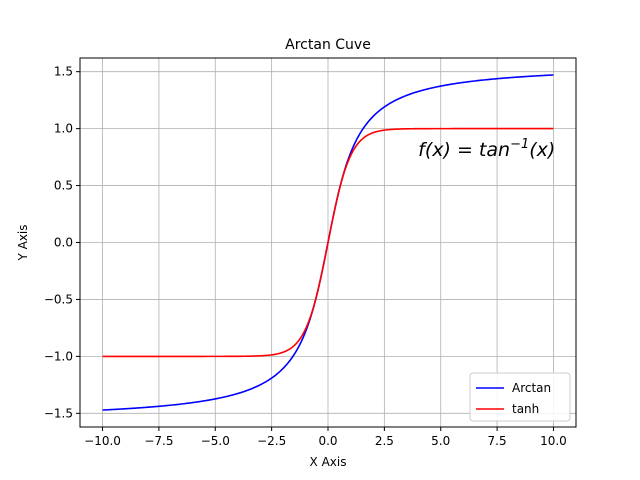 This screenshot has width=640, height=480. Describe the element at coordinates (464, 150) in the screenshot. I see `annotation-base: f(x) = tan` at that location.